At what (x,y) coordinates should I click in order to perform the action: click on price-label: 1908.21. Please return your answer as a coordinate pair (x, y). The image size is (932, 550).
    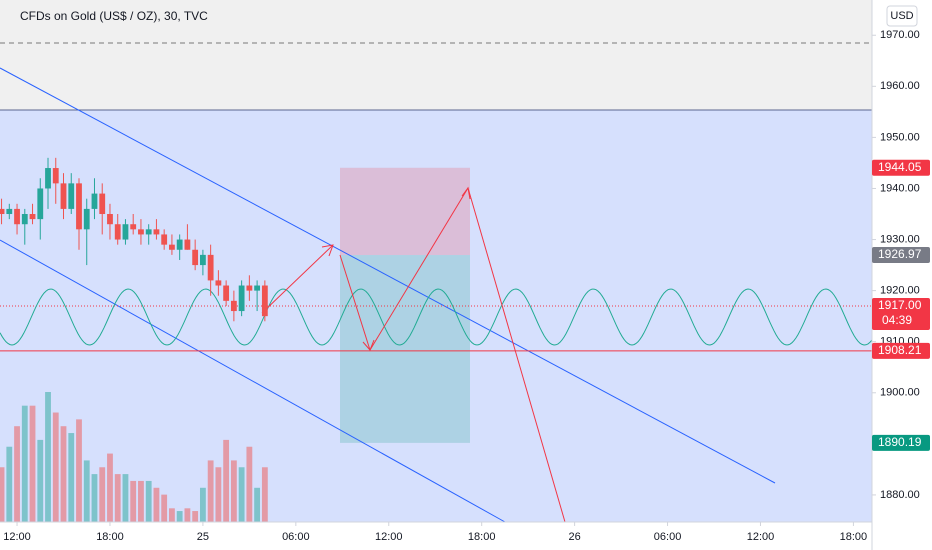
    Looking at the image, I should click on (901, 350).